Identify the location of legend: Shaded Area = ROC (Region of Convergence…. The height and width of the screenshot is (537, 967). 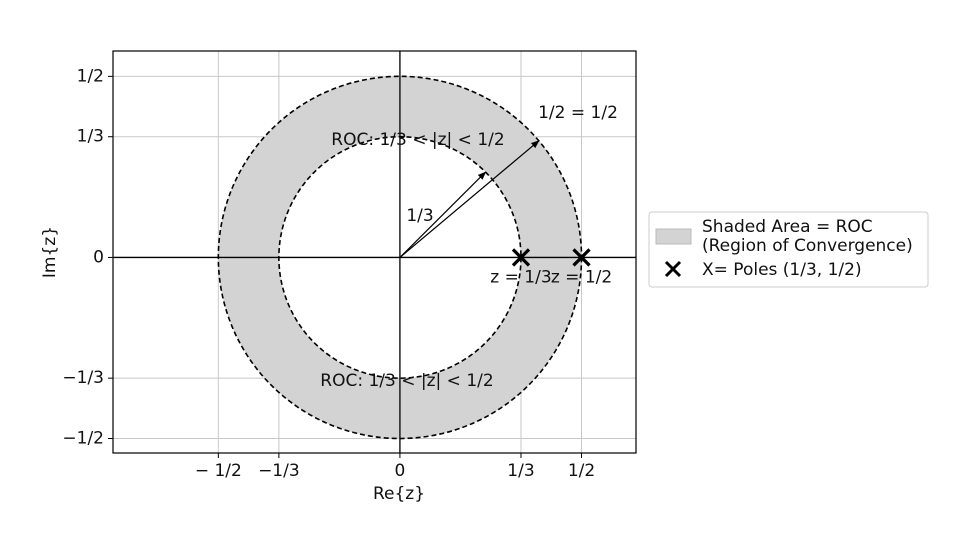
(788, 249).